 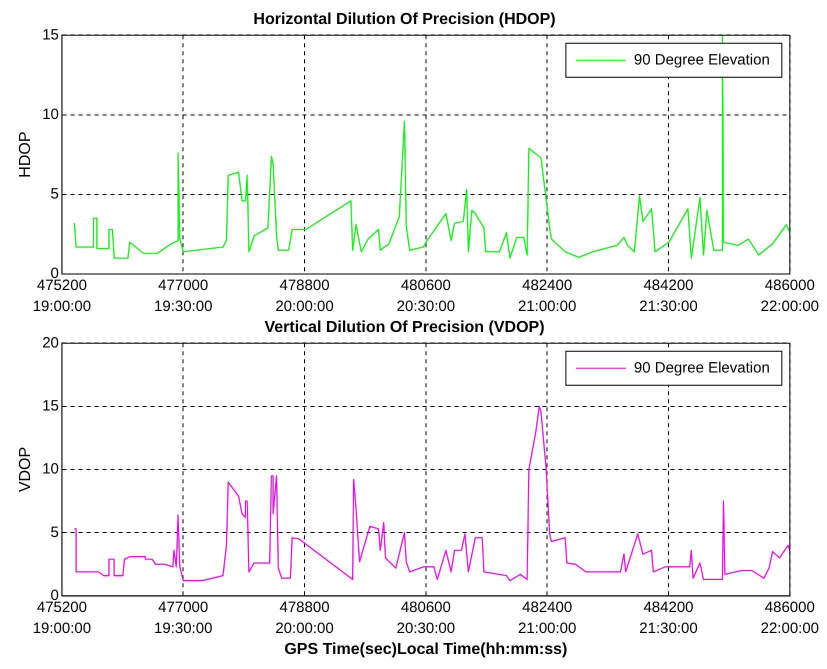 I want to click on x-axis-title: GPS Time(sec)Local Time(hh:mm:ss), so click(x=426, y=649).